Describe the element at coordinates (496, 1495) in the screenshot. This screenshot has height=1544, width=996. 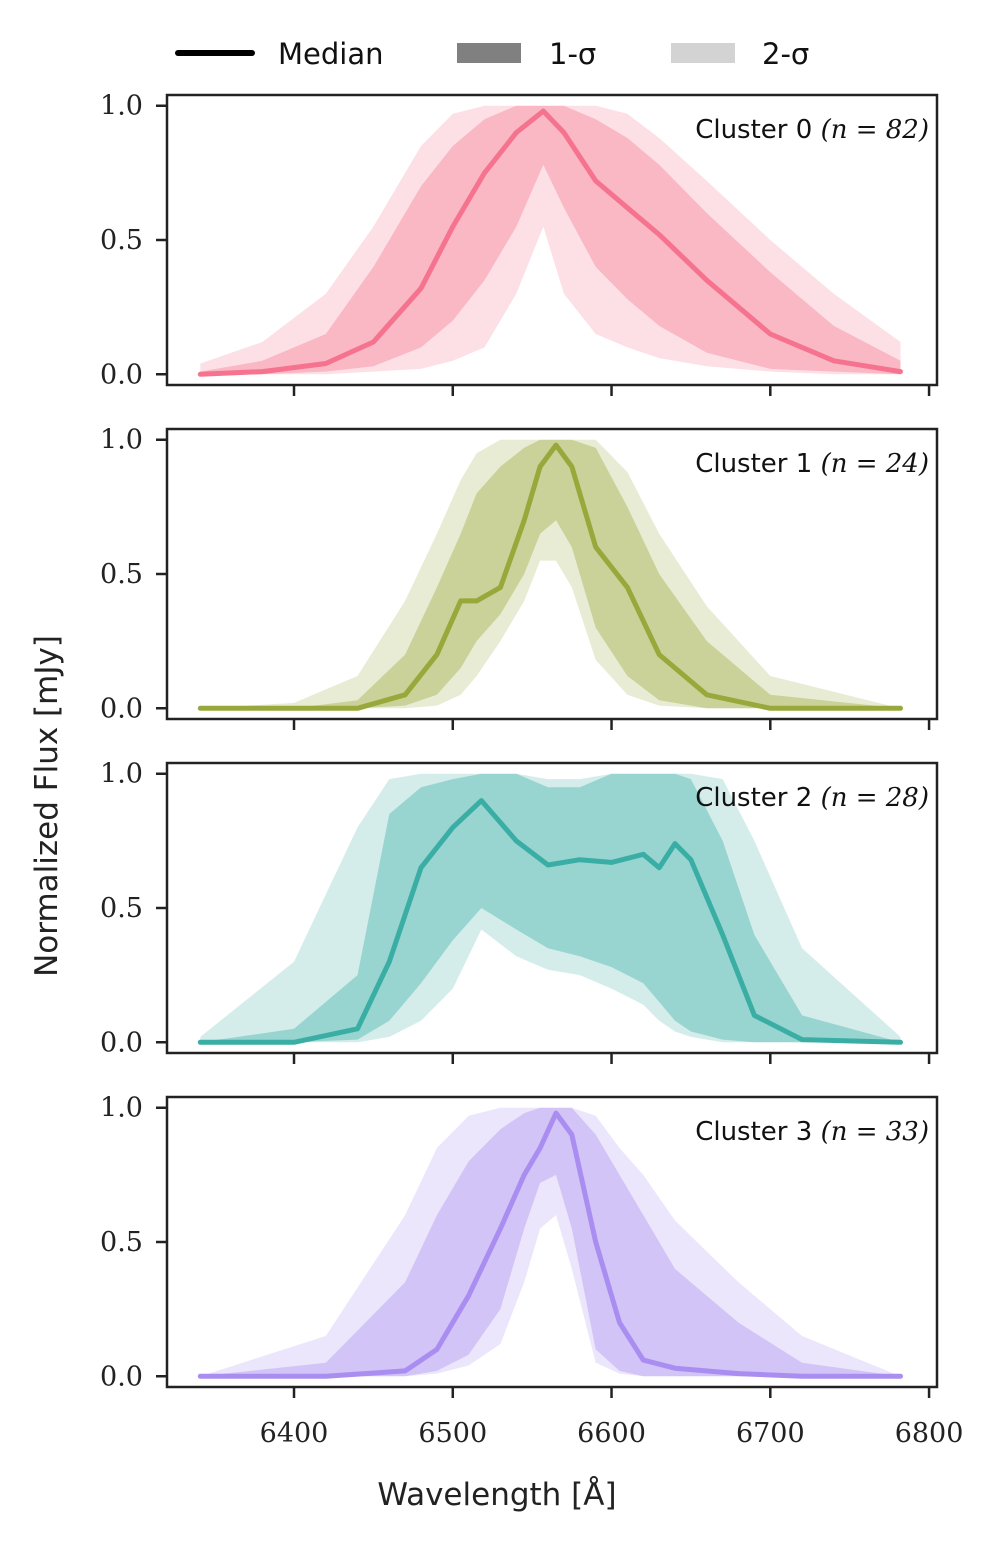
I see `x-axis-label: Wavelength [Å]` at that location.